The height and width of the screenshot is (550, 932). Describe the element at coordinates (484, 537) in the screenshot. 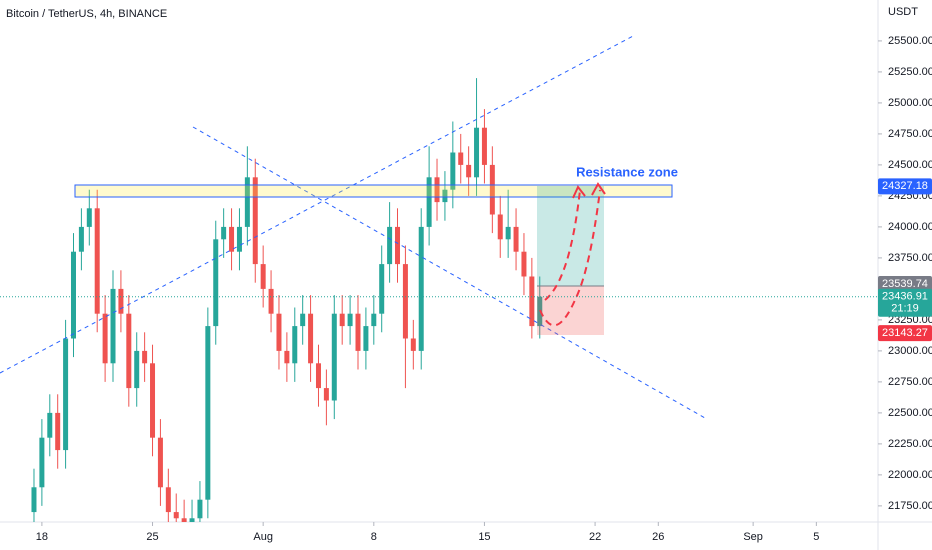

I see `x-tick-label: 15` at that location.